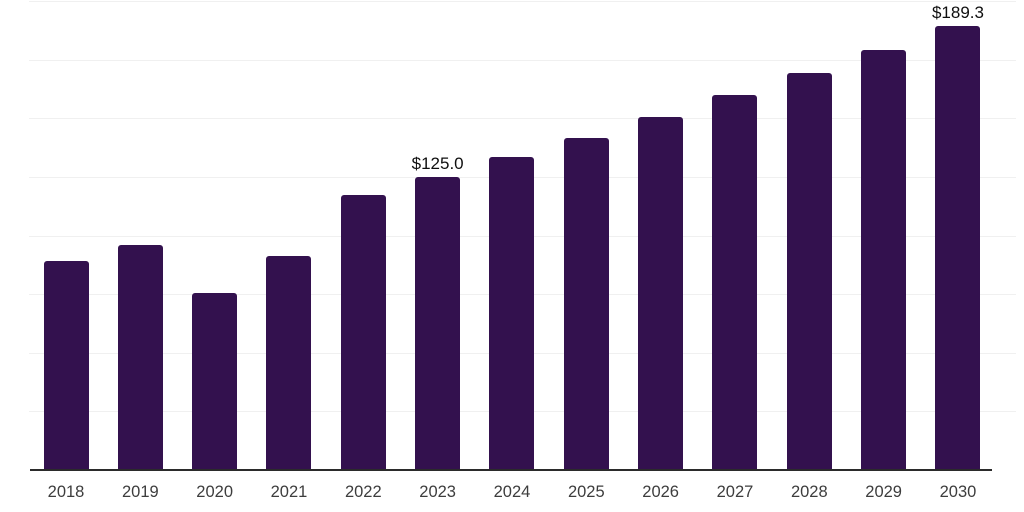  Describe the element at coordinates (512, 492) in the screenshot. I see `x-tick-label-2024: 2024` at that location.